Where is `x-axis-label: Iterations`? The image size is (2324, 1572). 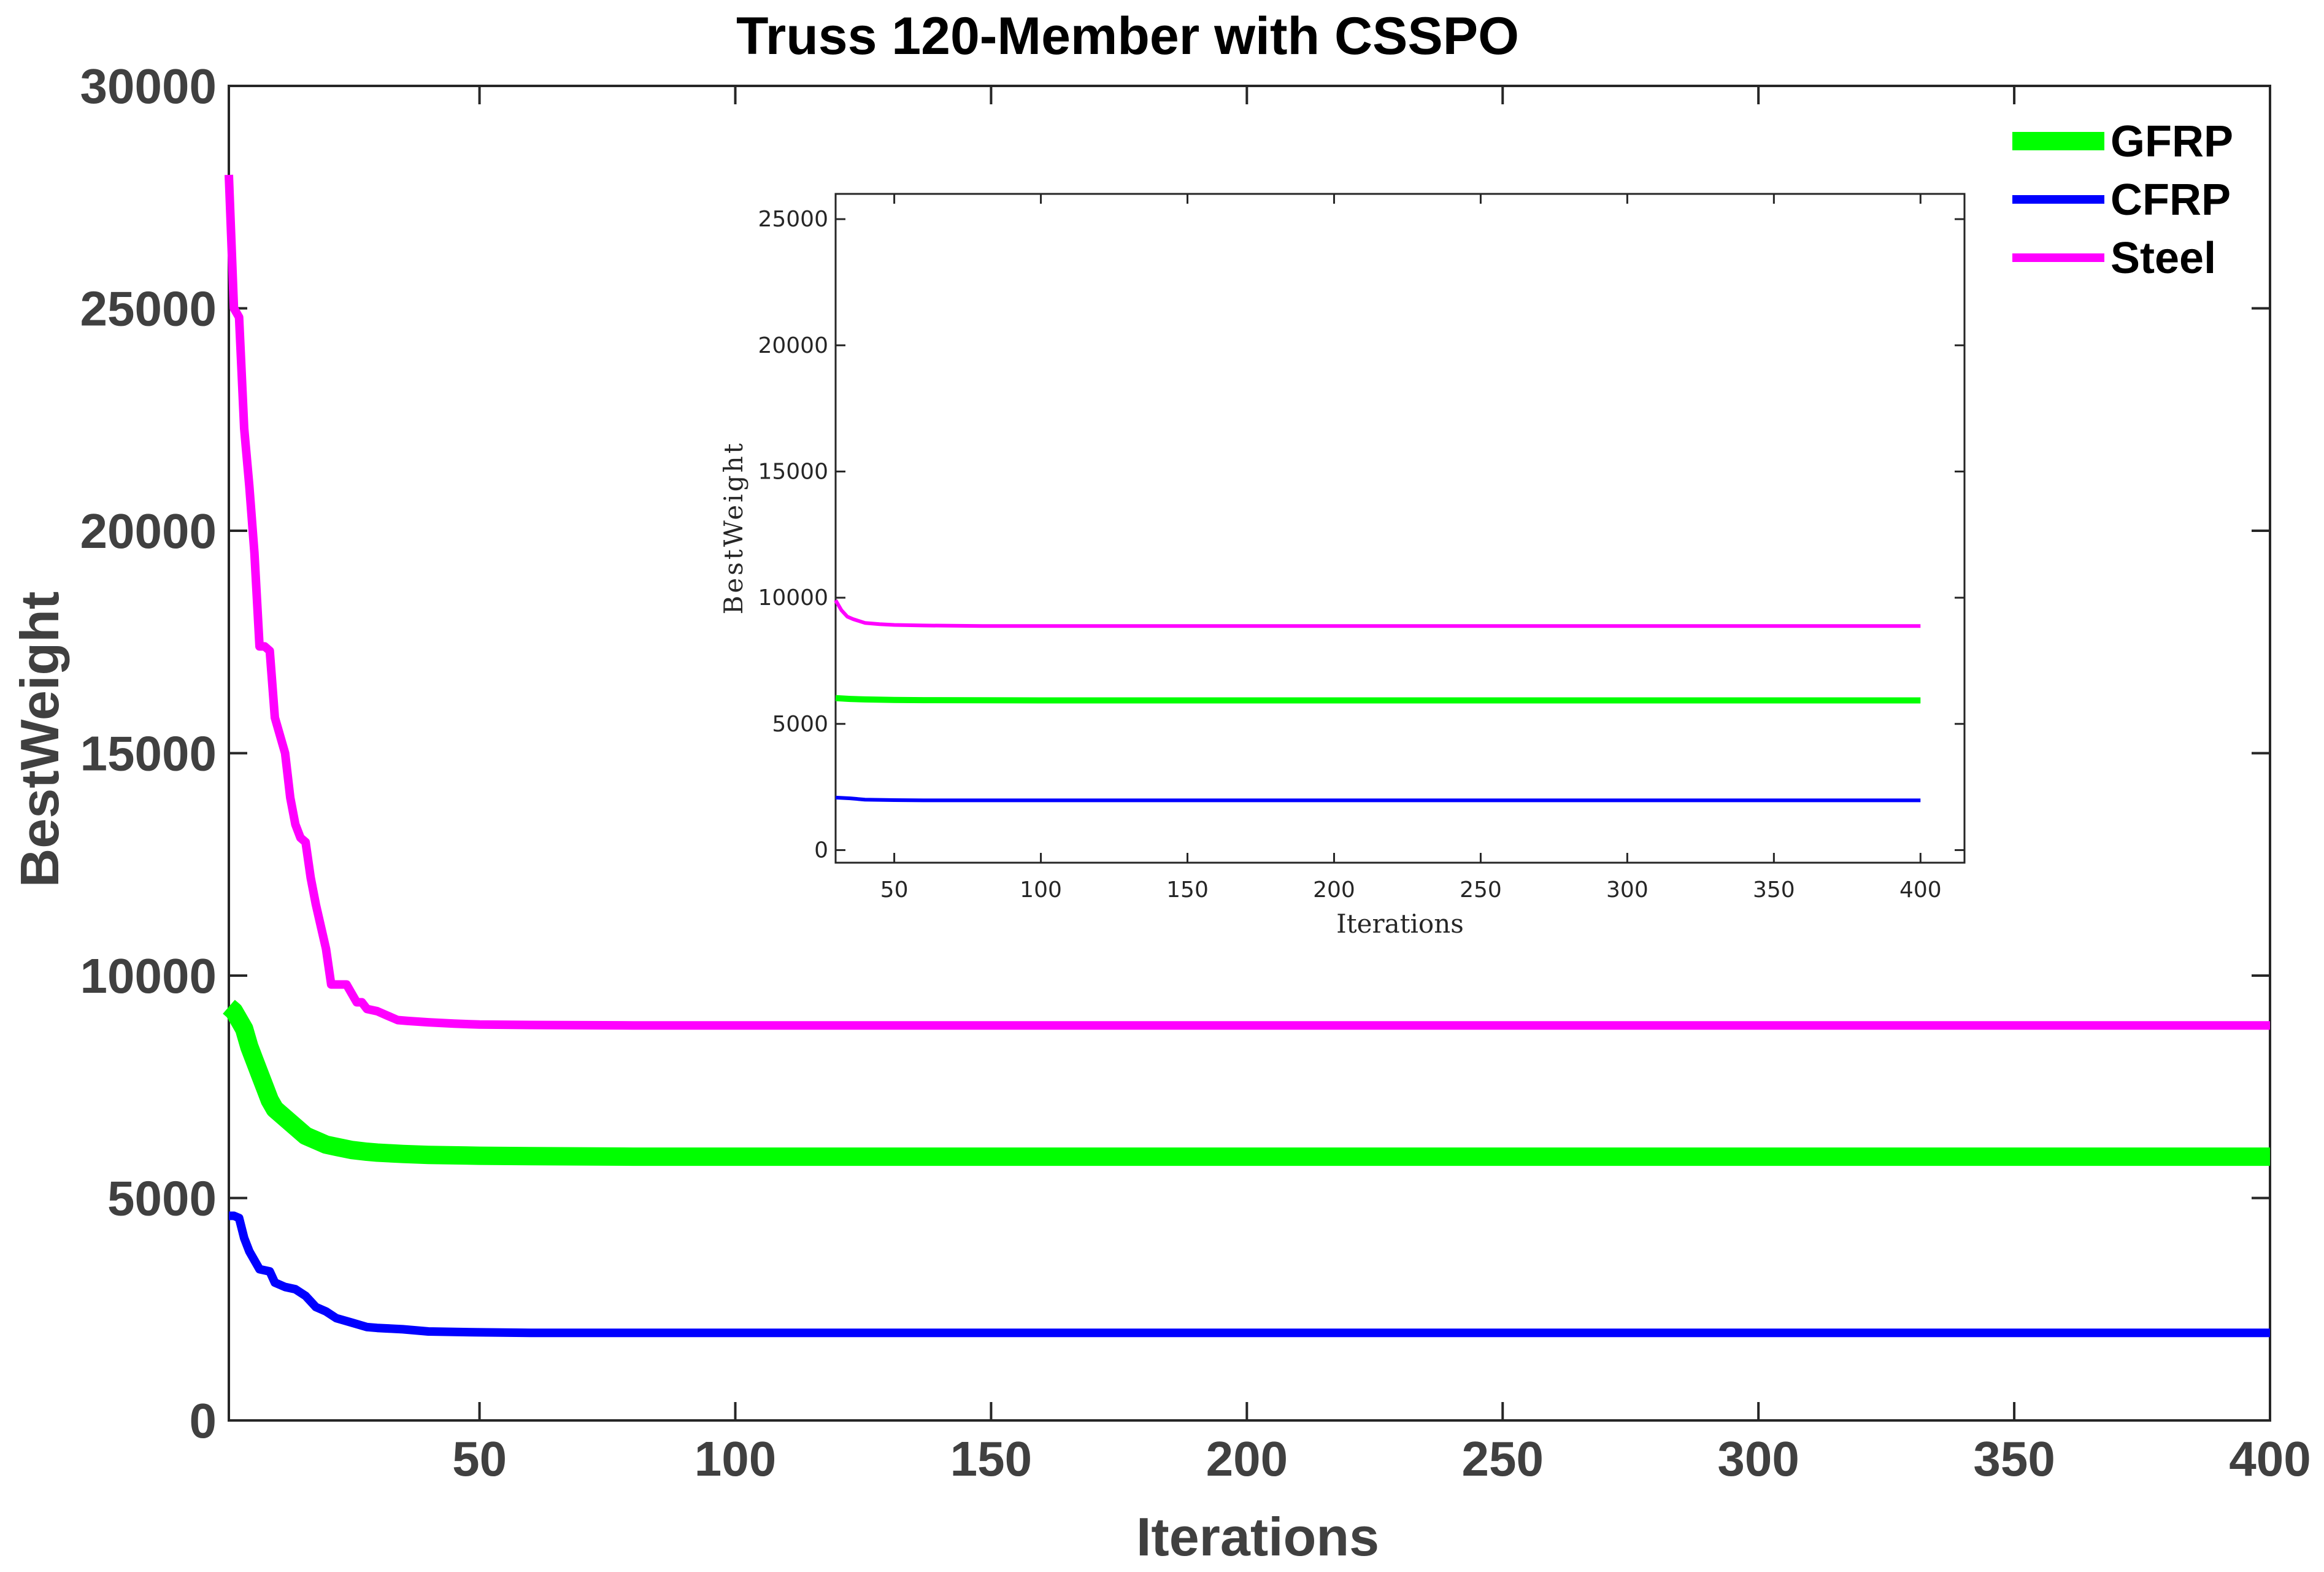
x-axis-label: Iterations is located at coordinates (1257, 1536).